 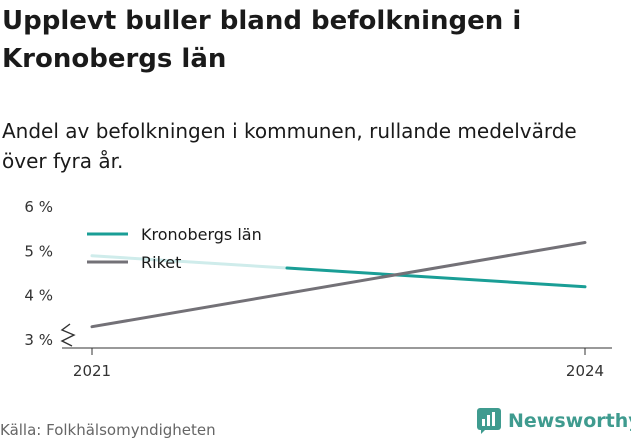 I want to click on y-tick-label: 4 %, so click(x=38, y=296).